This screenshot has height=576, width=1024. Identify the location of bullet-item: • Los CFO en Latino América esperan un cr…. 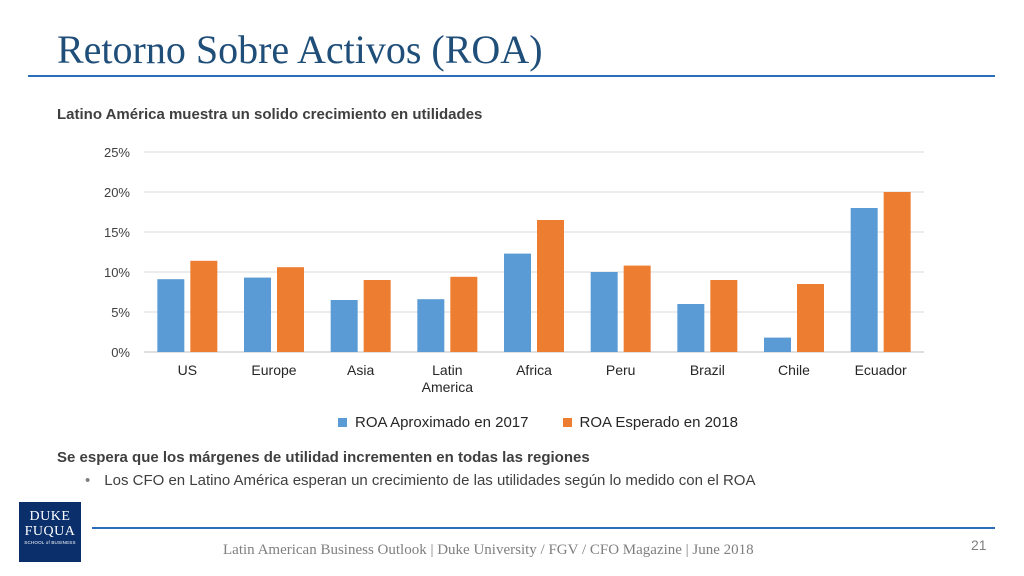
(420, 480).